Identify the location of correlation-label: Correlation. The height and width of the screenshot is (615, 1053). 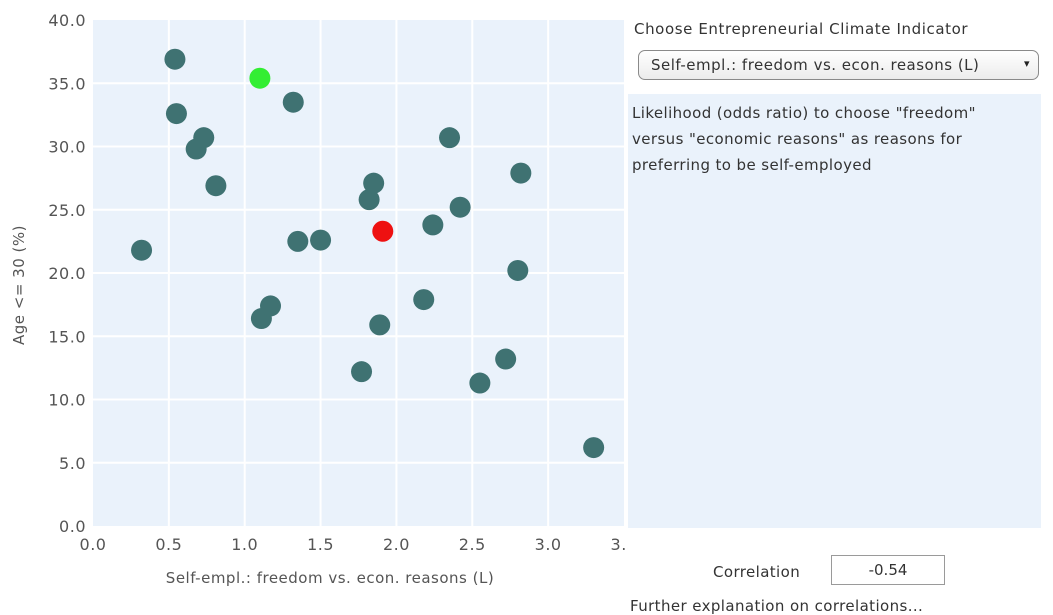
(757, 572).